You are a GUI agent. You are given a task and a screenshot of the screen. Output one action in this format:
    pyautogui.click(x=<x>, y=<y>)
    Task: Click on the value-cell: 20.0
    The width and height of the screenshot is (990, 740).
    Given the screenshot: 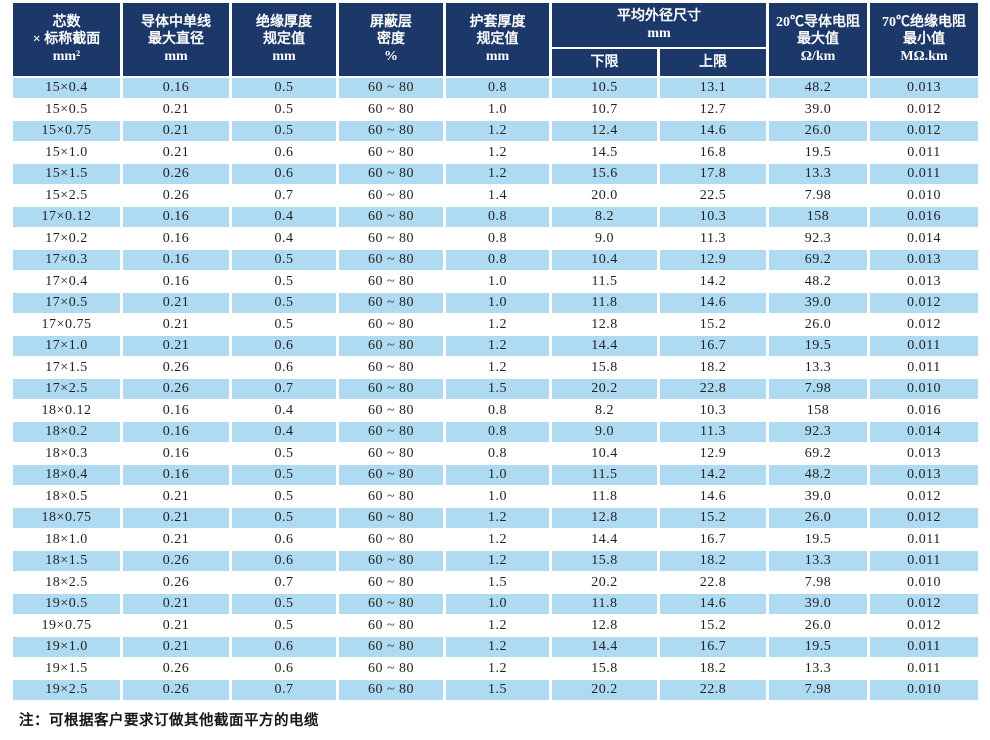 What is the action you would take?
    pyautogui.click(x=604, y=195)
    